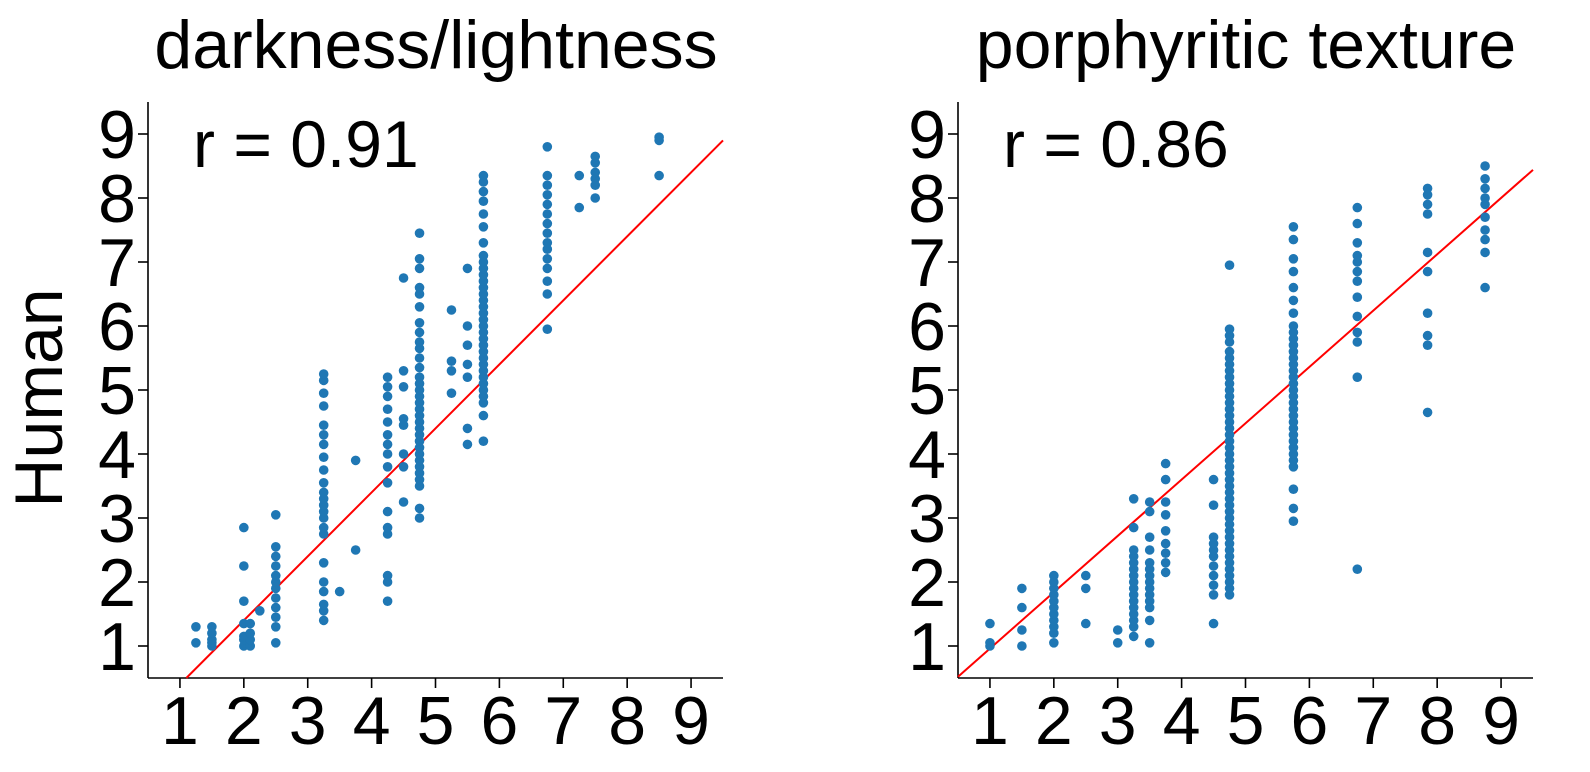 The height and width of the screenshot is (772, 1590). I want to click on y-tick-label: 2, so click(927, 583).